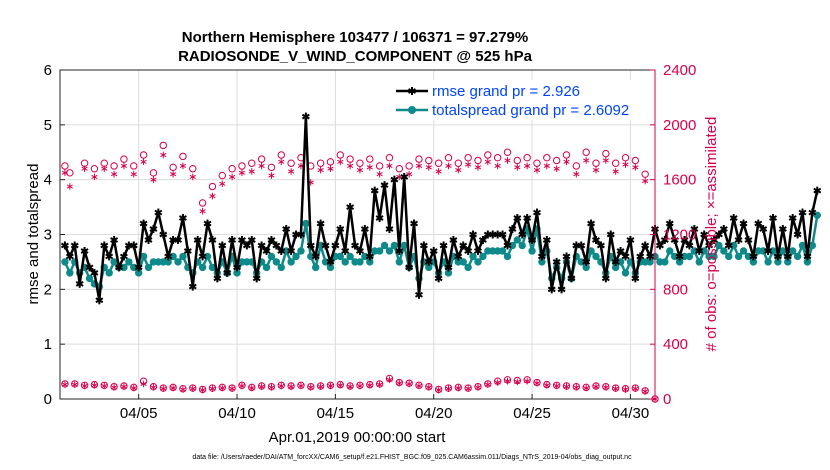 This screenshot has width=830, height=470. I want to click on series-obs_assimilated_top, so click(355, 183).